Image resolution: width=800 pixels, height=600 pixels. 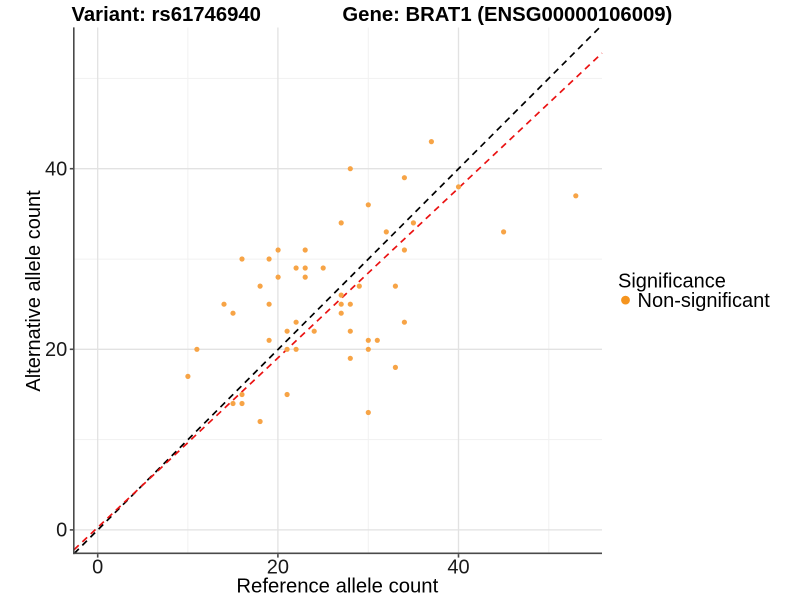 I want to click on svg-text: Non-significant, so click(x=704, y=301).